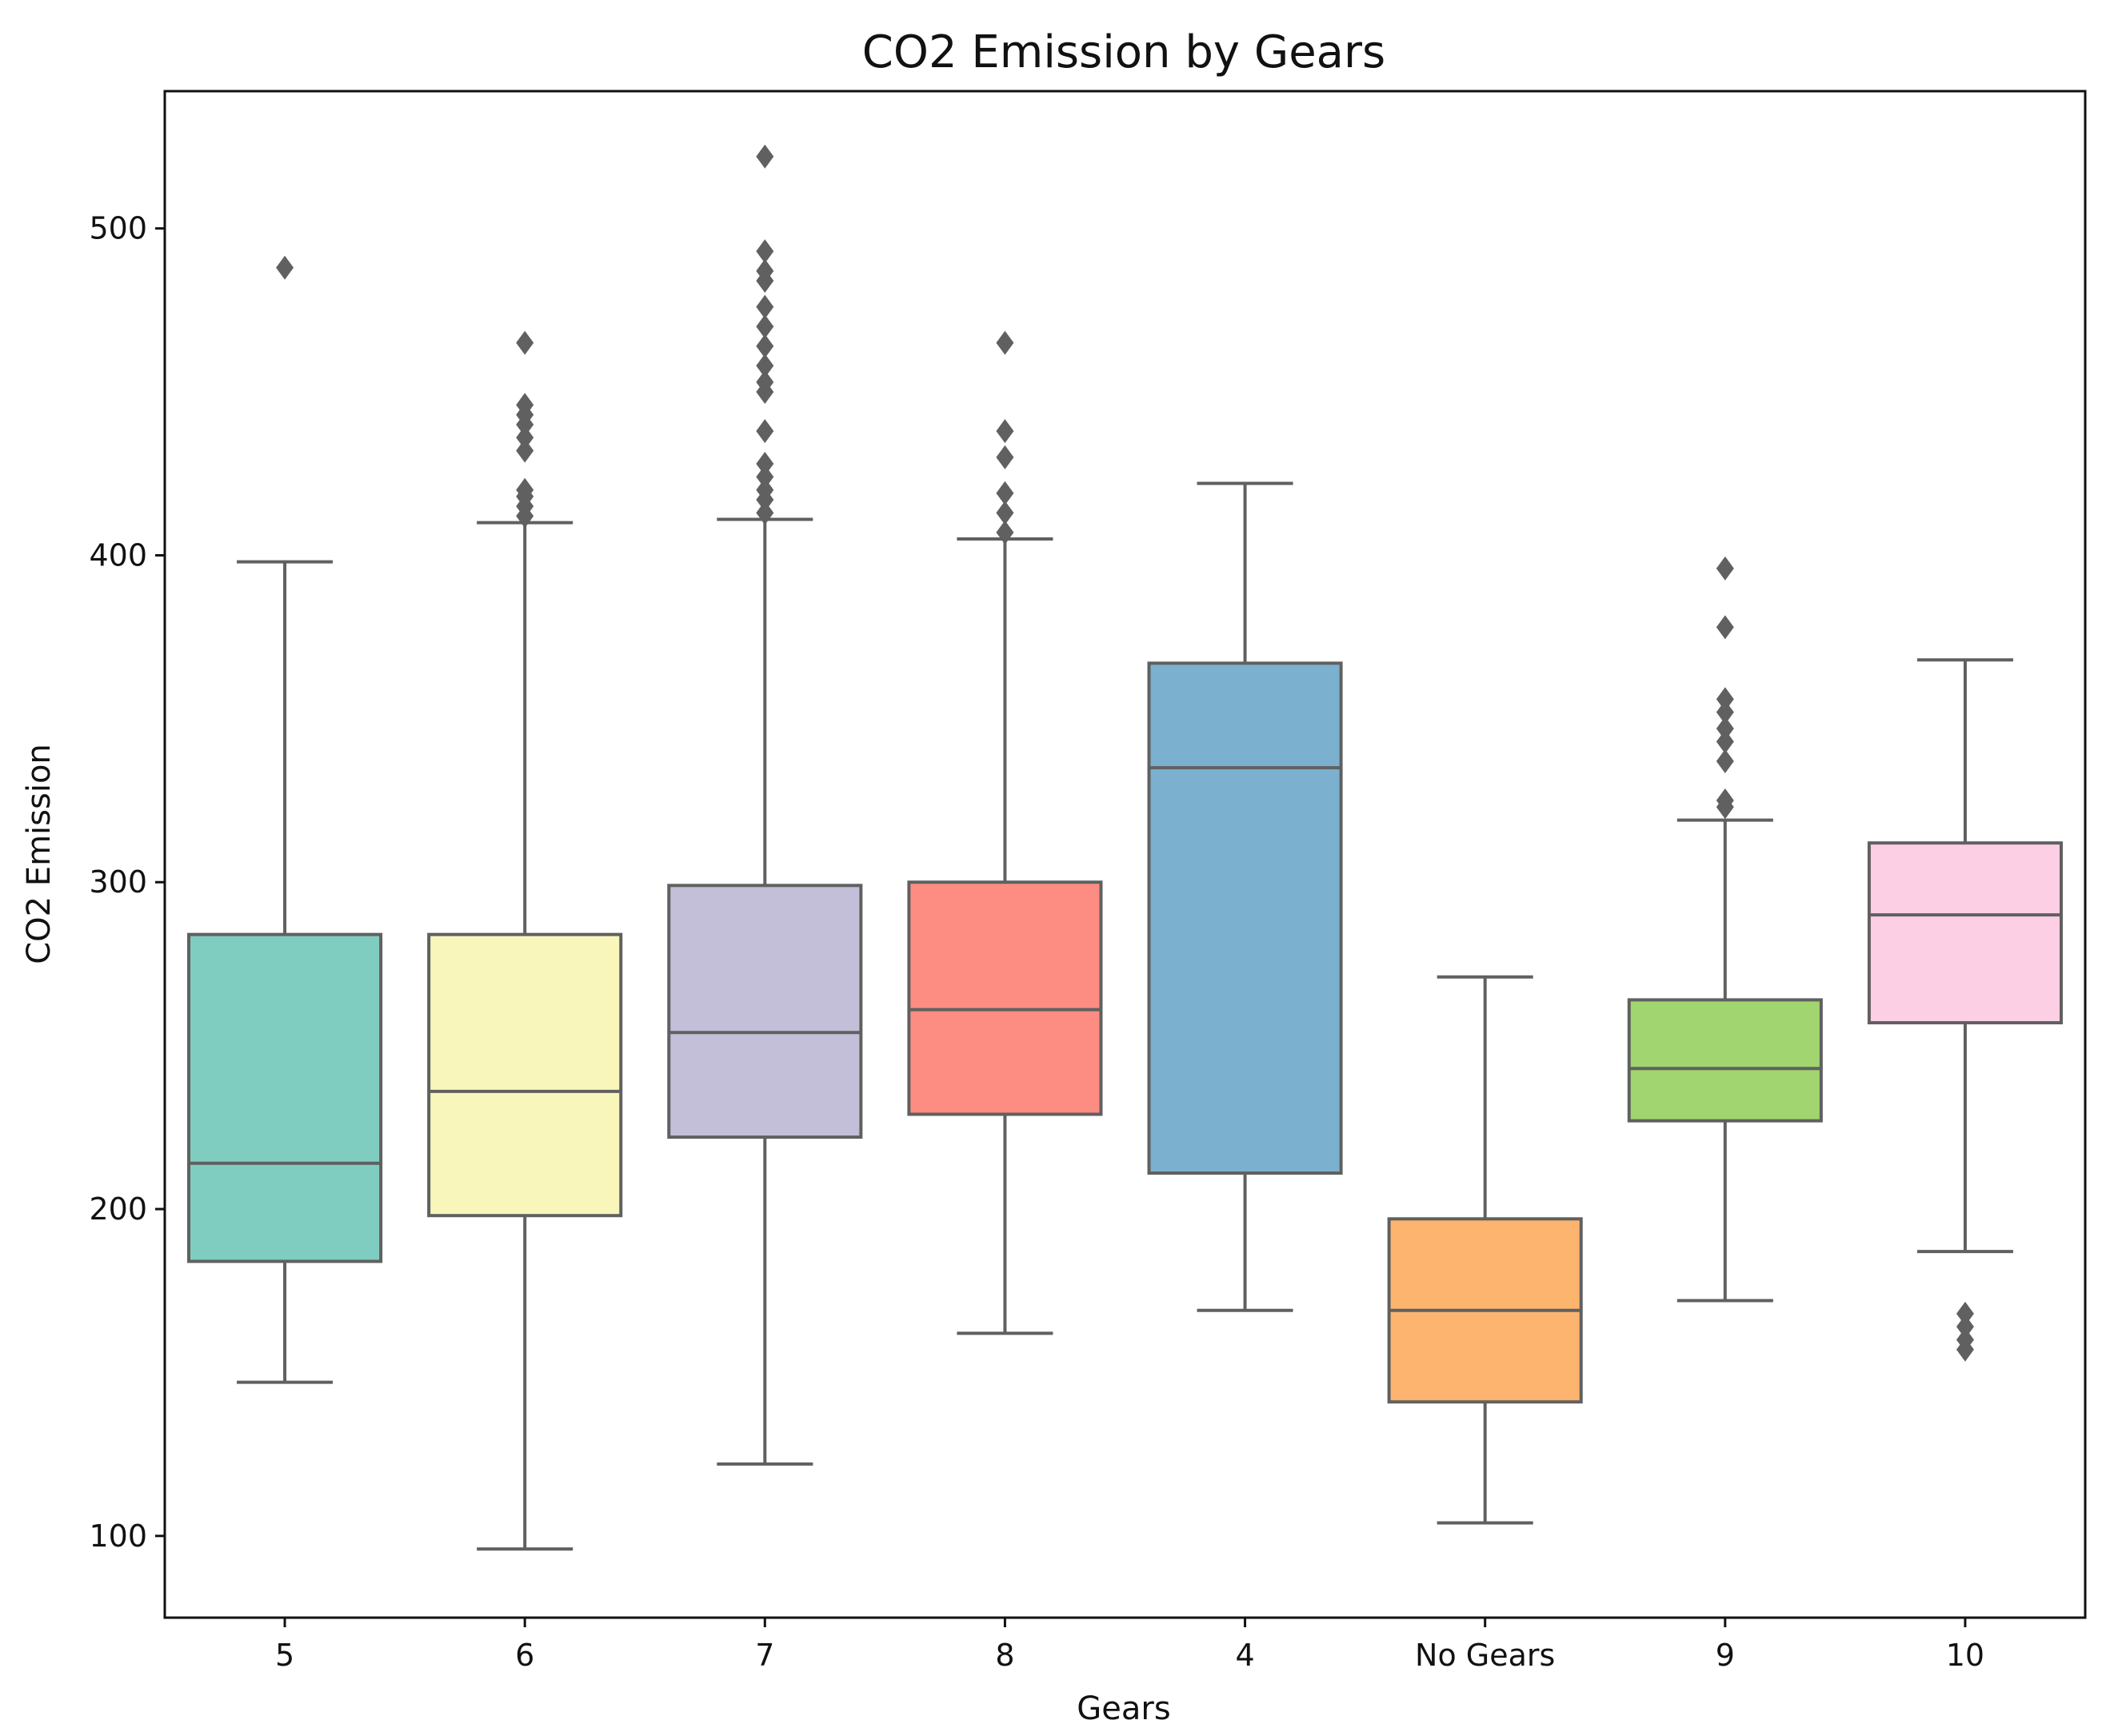 This screenshot has height=1736, width=2106. Describe the element at coordinates (1485, 1655) in the screenshot. I see `x-tick-label: No Gears` at that location.